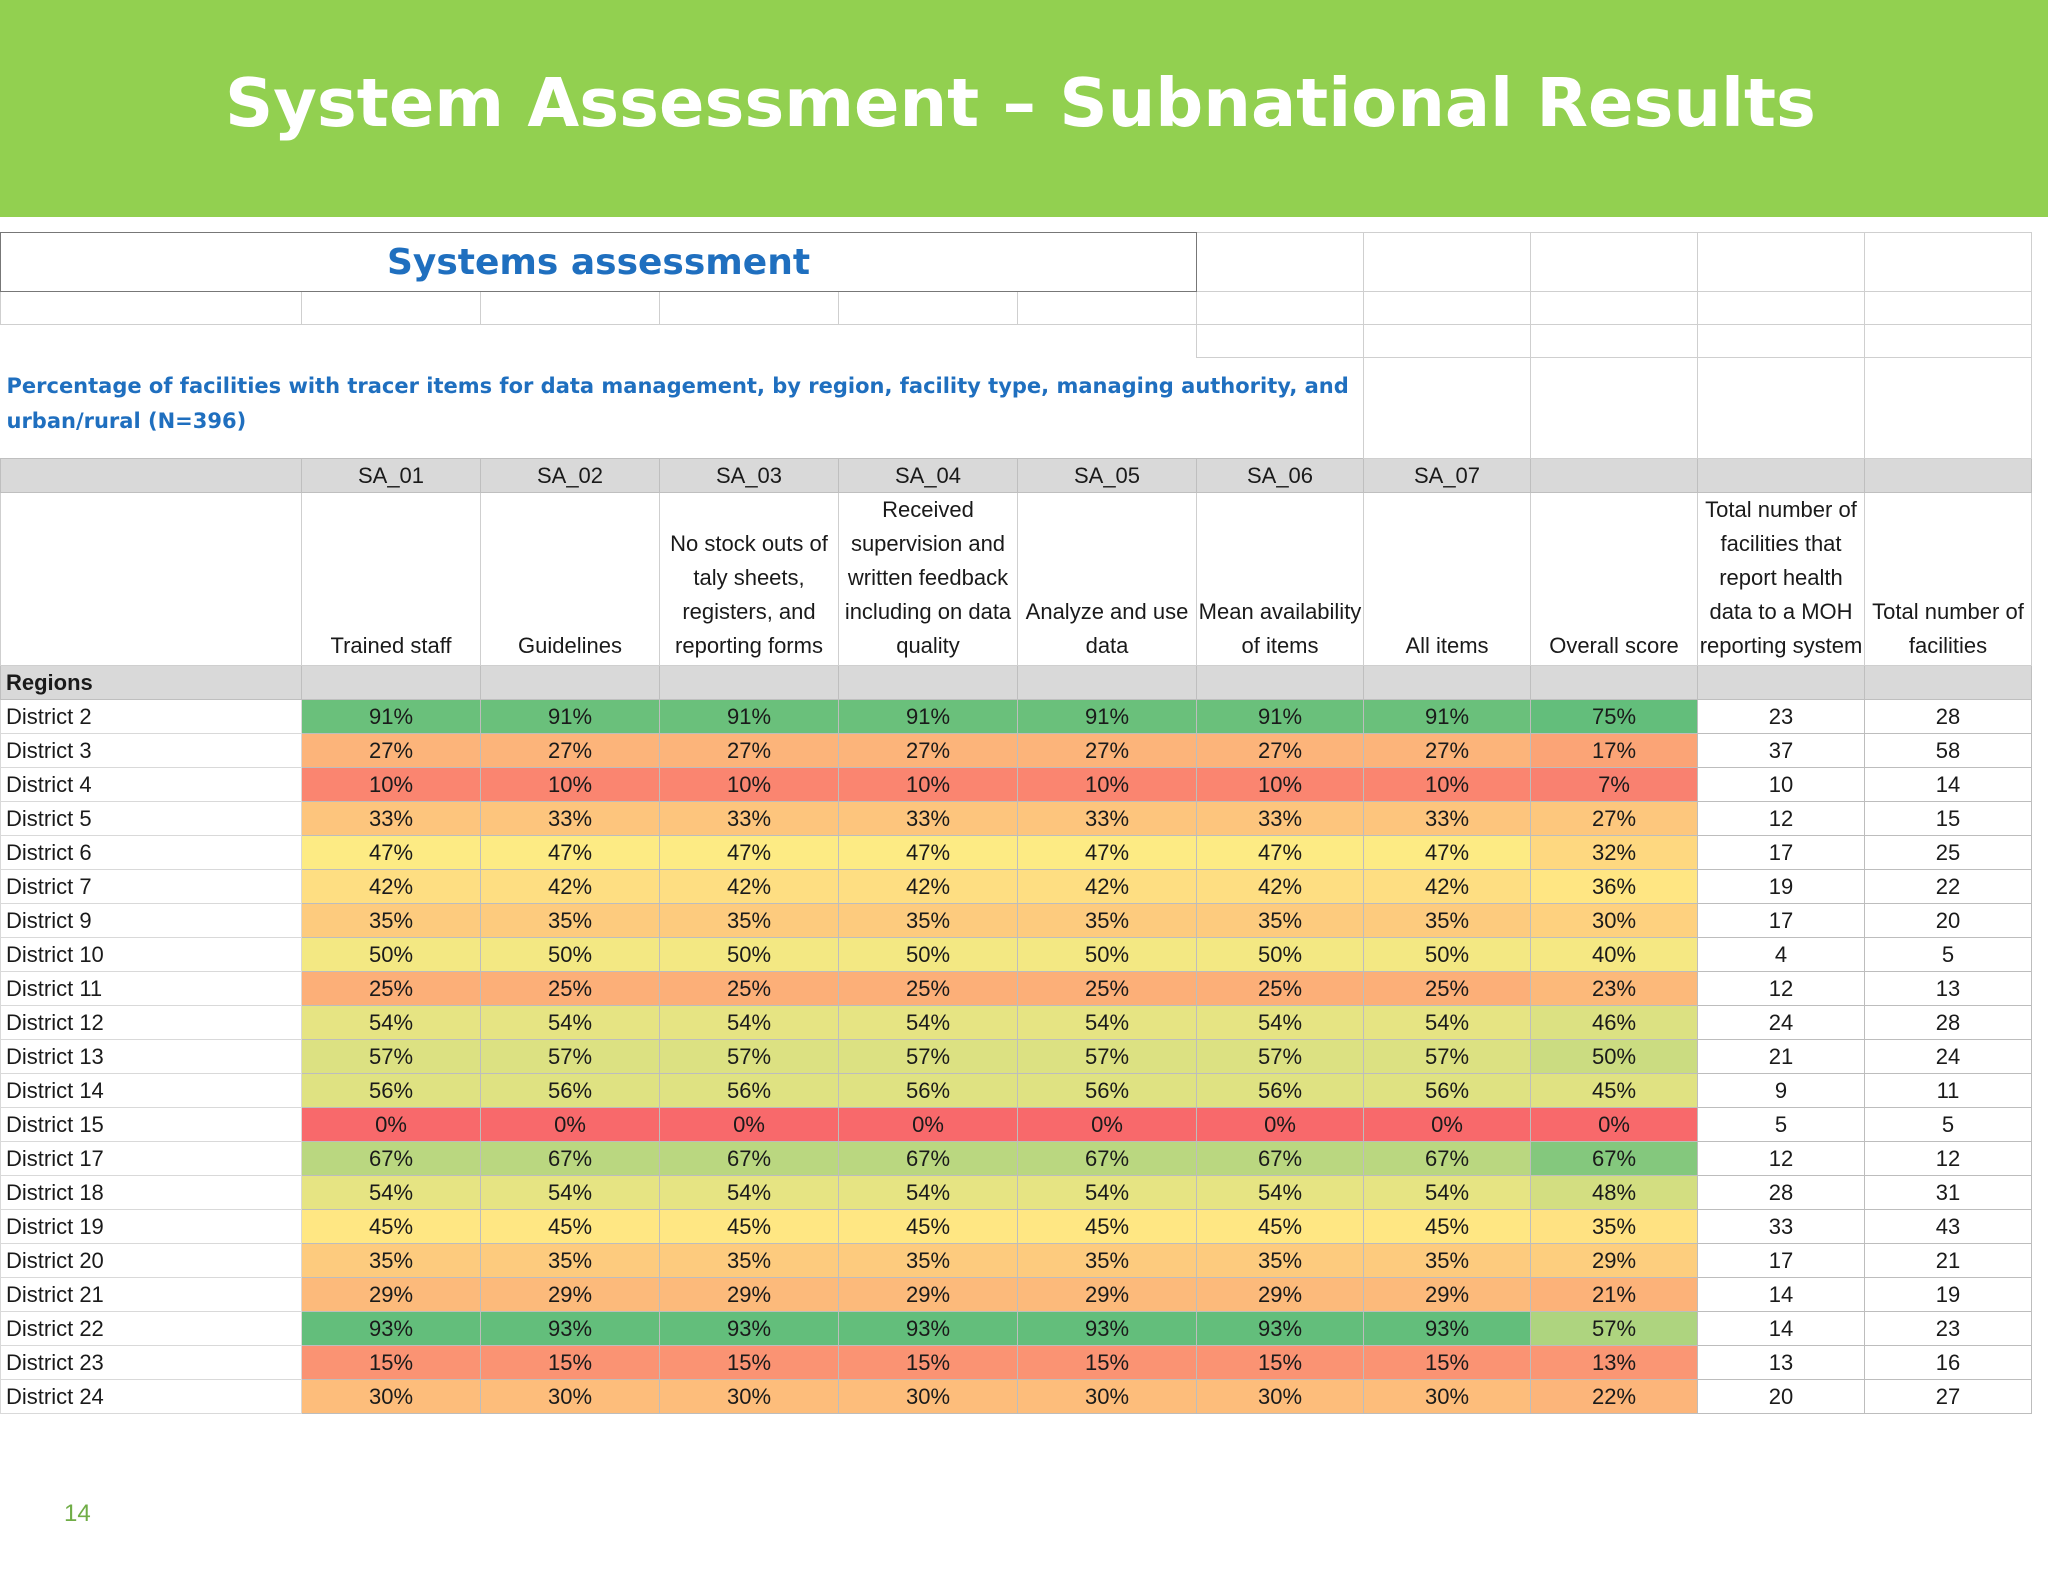  I want to click on count-cell: 13, so click(1948, 988).